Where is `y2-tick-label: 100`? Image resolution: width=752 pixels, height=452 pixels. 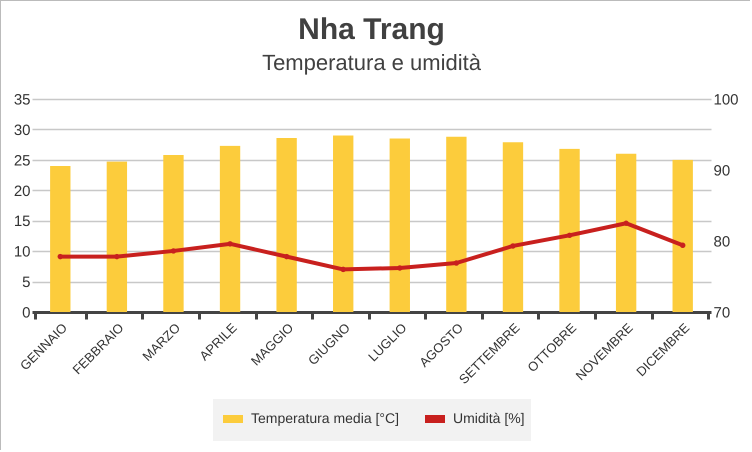
y2-tick-label: 100 is located at coordinates (726, 100).